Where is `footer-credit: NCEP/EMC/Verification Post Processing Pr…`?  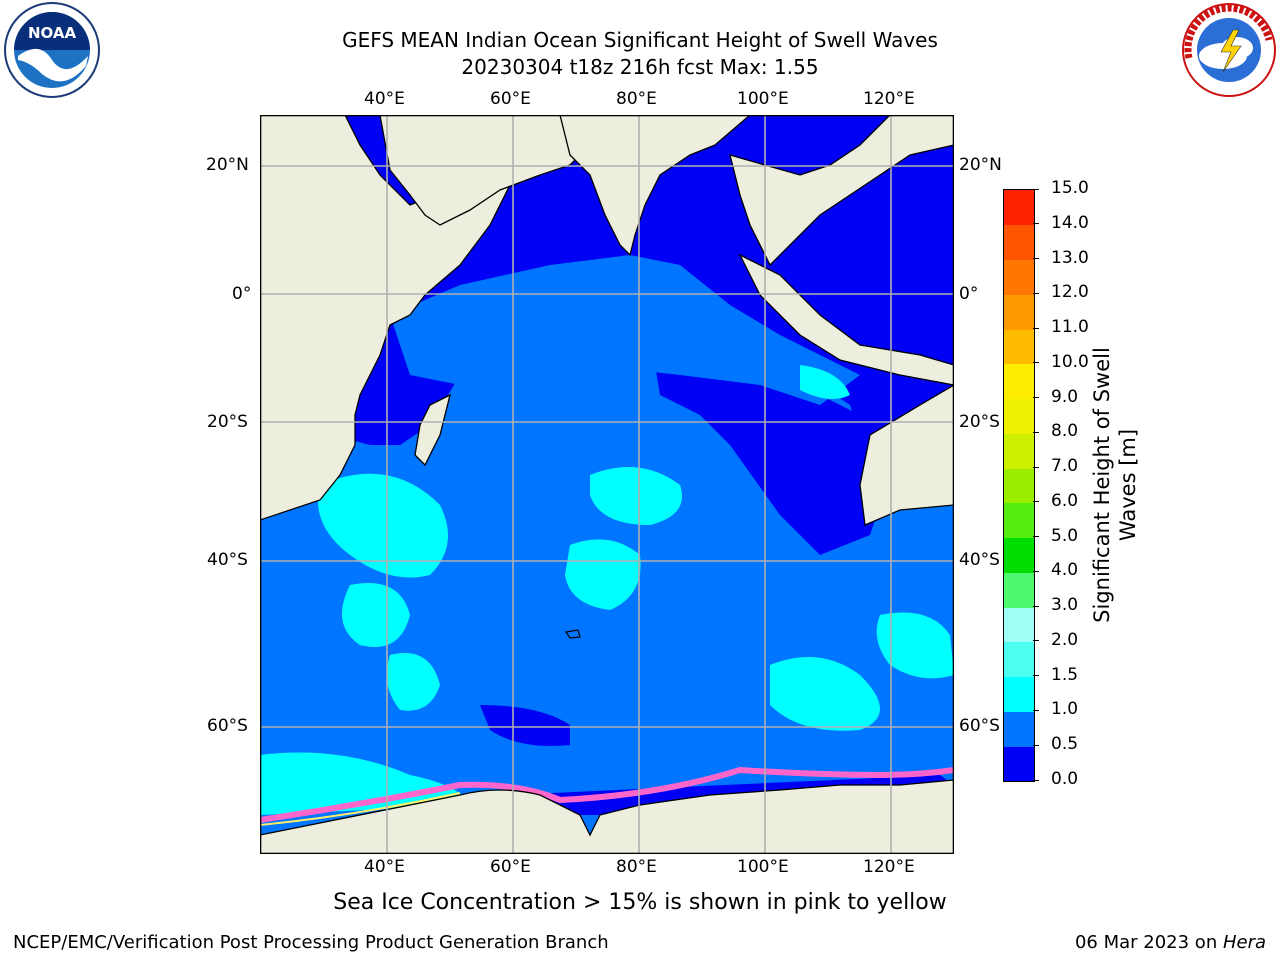
footer-credit: NCEP/EMC/Verification Post Processing Pr… is located at coordinates (311, 942).